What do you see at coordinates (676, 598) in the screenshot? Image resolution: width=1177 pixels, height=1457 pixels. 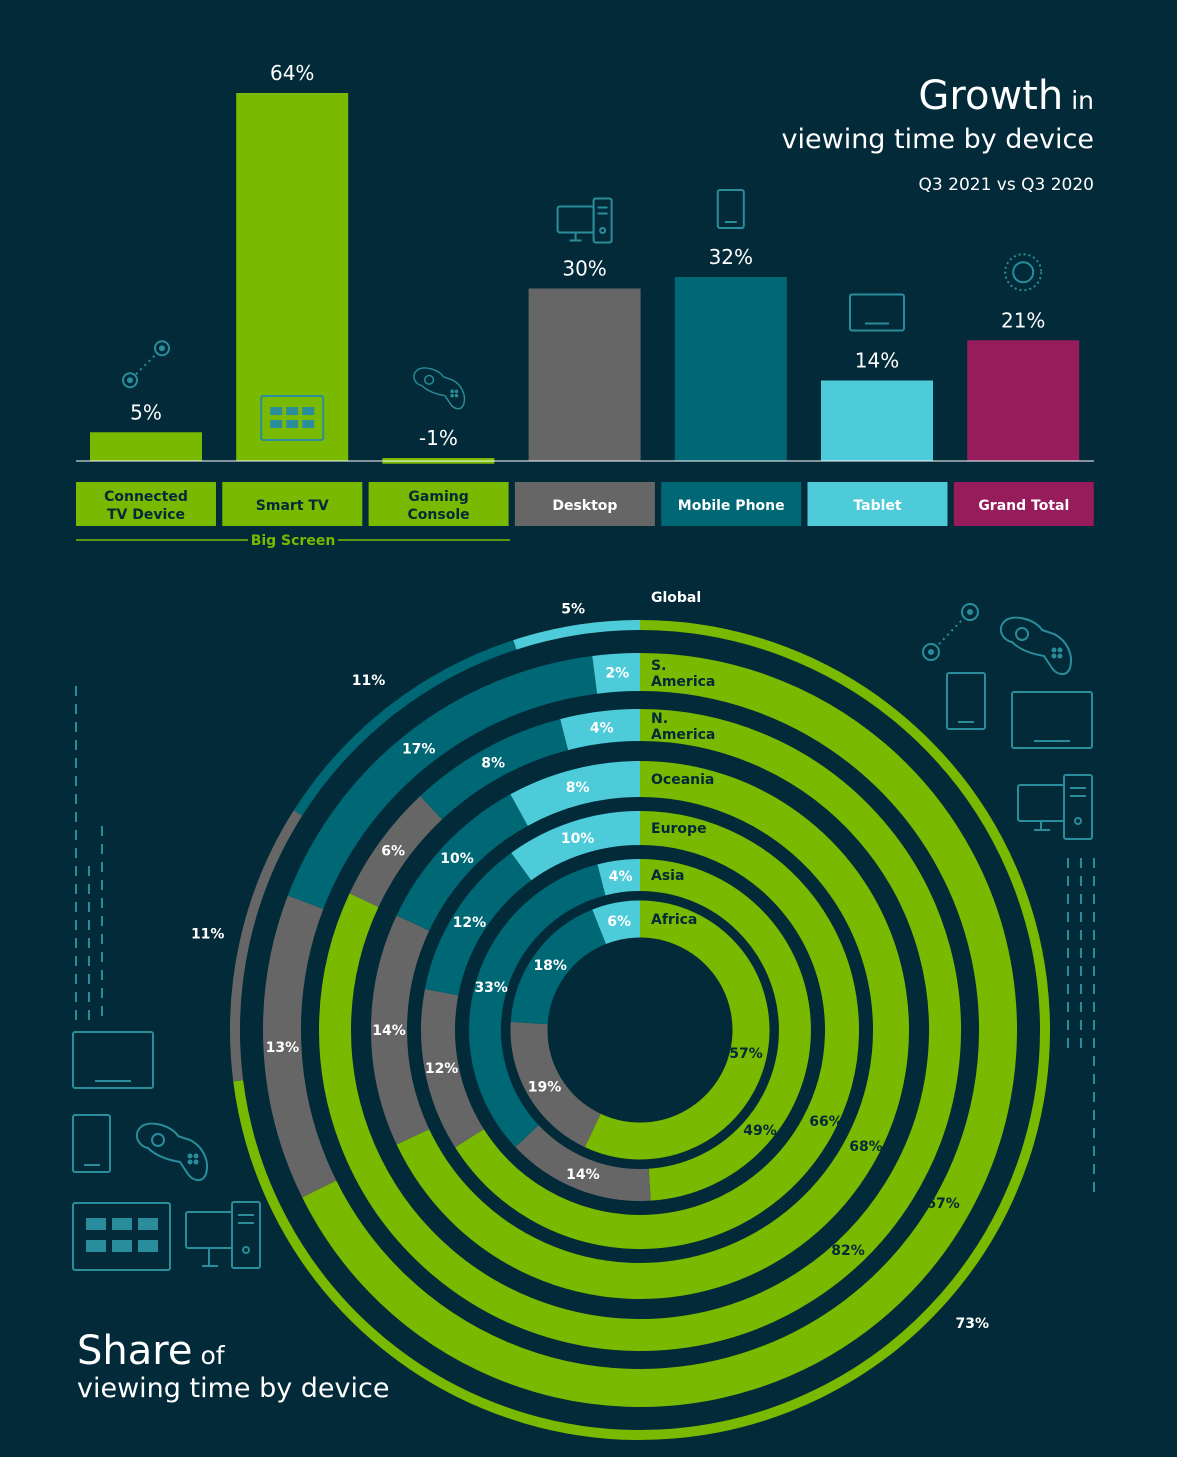 I see `ring-name-label: Global` at bounding box center [676, 598].